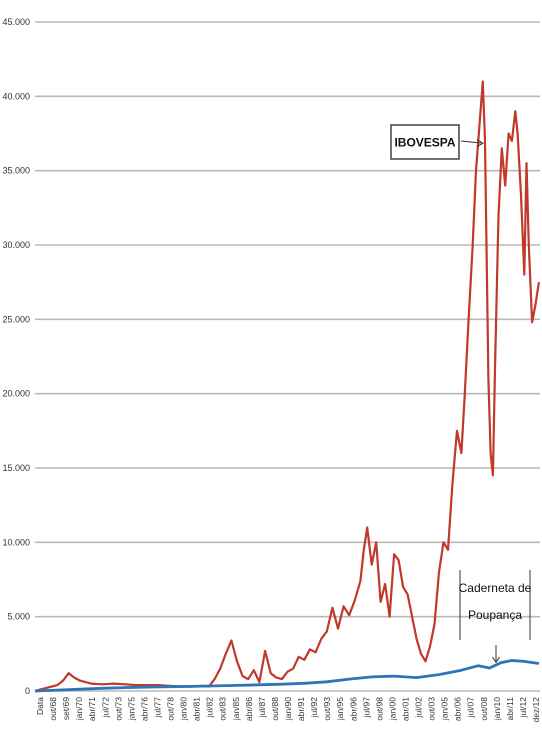  I want to click on x-tick-label: jul/02, so click(419, 708).